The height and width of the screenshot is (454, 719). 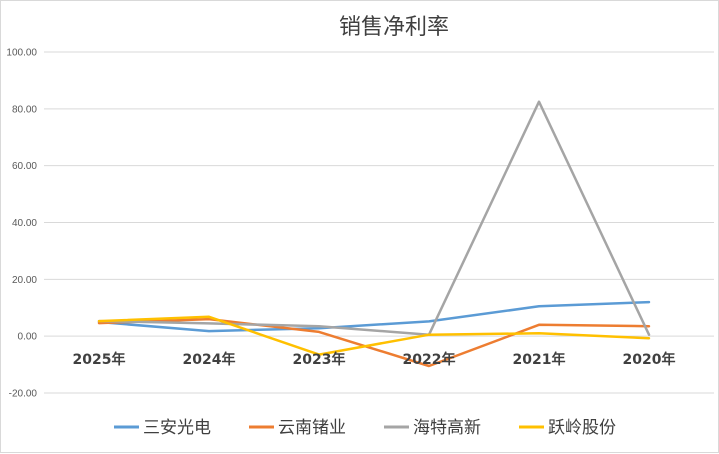 I want to click on legend-label: 三安光电, so click(x=177, y=428).